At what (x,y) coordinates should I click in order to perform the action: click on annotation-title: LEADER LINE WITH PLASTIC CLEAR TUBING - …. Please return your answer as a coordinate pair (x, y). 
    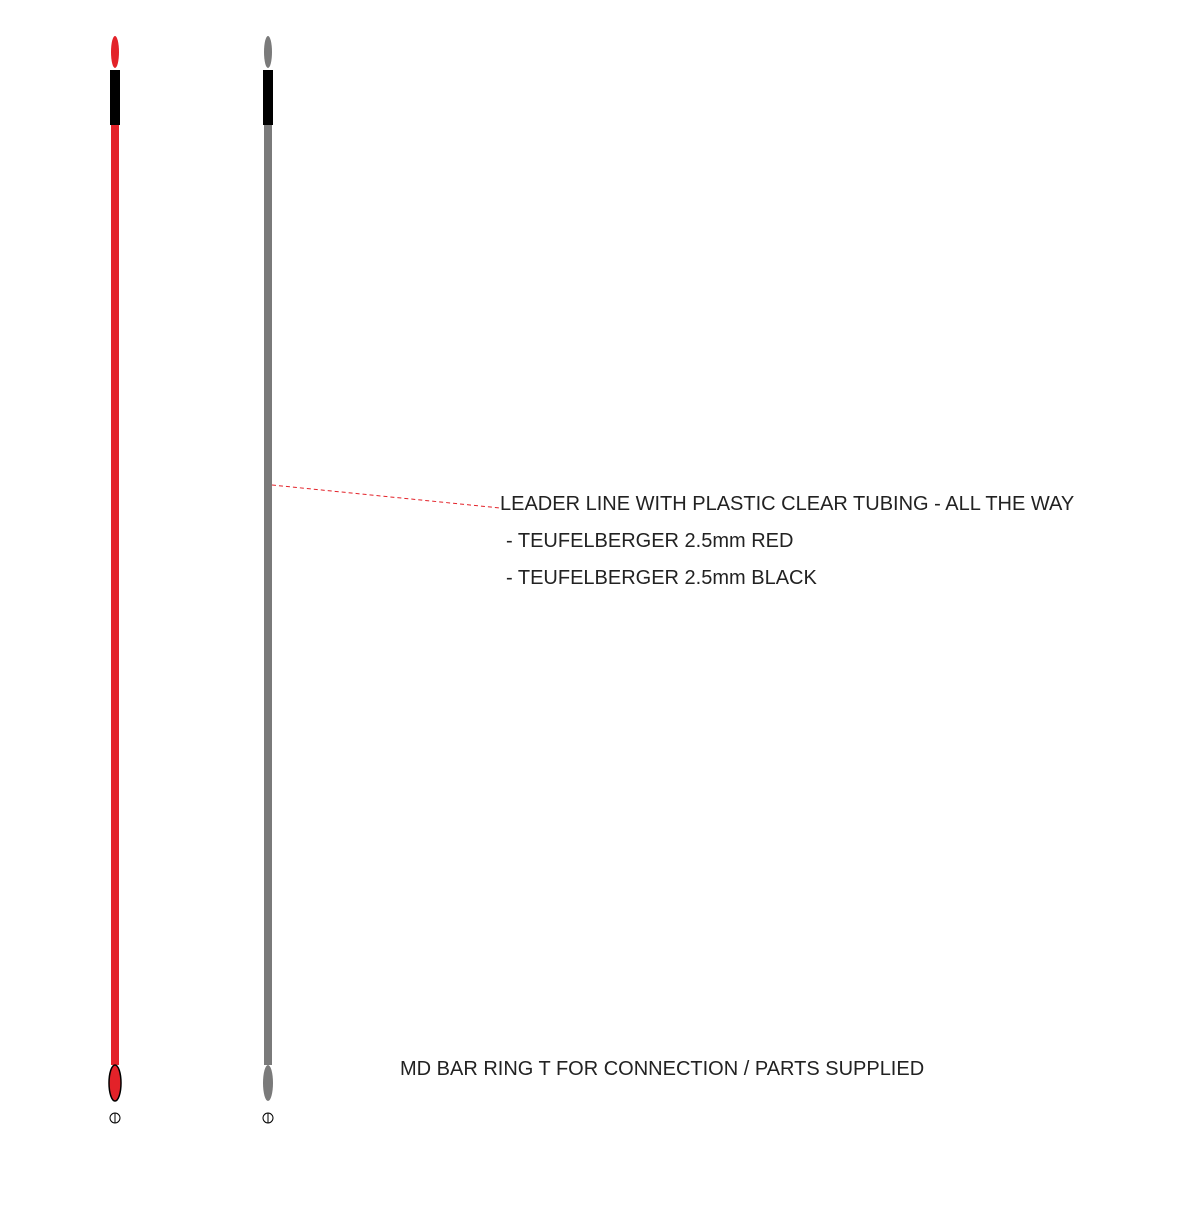
    Looking at the image, I should click on (787, 504).